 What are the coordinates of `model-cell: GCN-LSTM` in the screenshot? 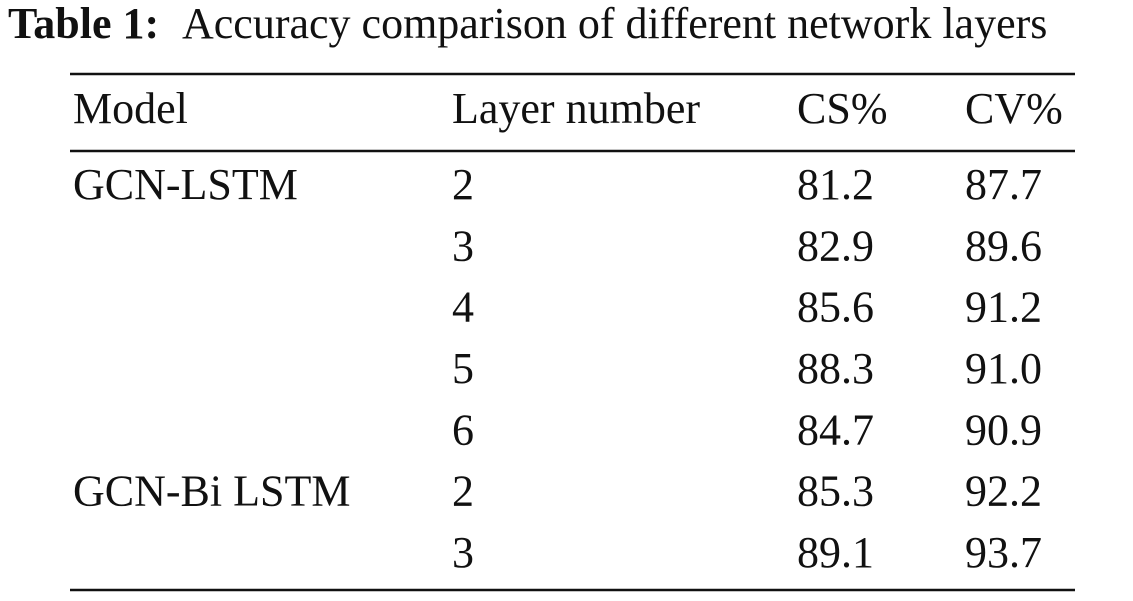 It's located at (185, 184).